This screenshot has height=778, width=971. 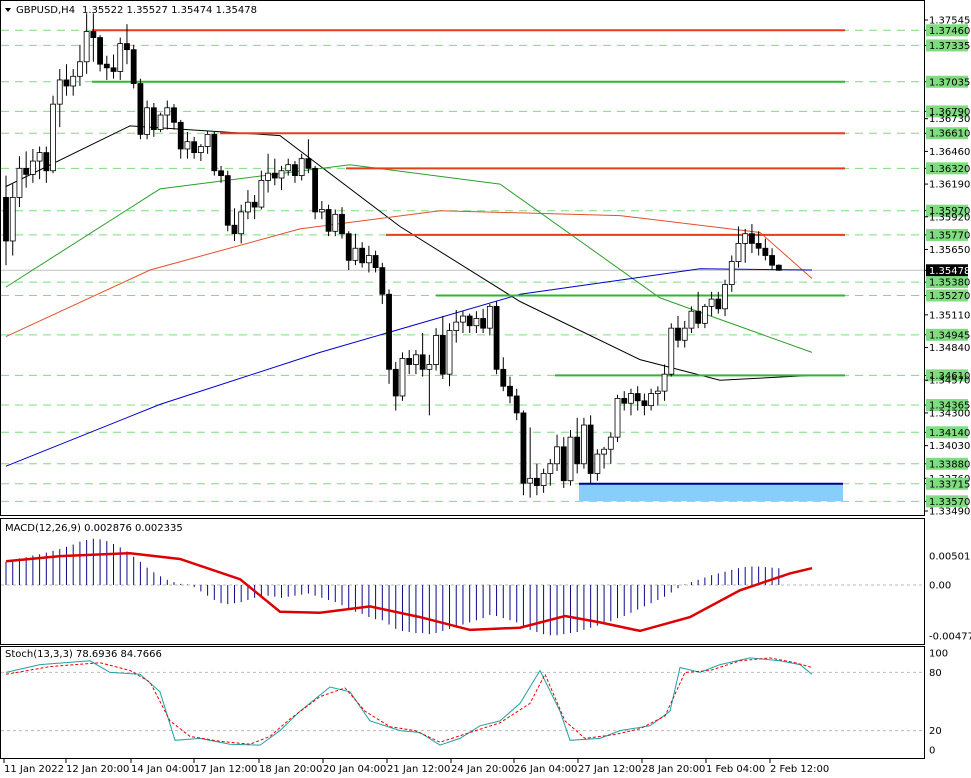 What do you see at coordinates (949, 211) in the screenshot?
I see `price-label: 1.35970` at bounding box center [949, 211].